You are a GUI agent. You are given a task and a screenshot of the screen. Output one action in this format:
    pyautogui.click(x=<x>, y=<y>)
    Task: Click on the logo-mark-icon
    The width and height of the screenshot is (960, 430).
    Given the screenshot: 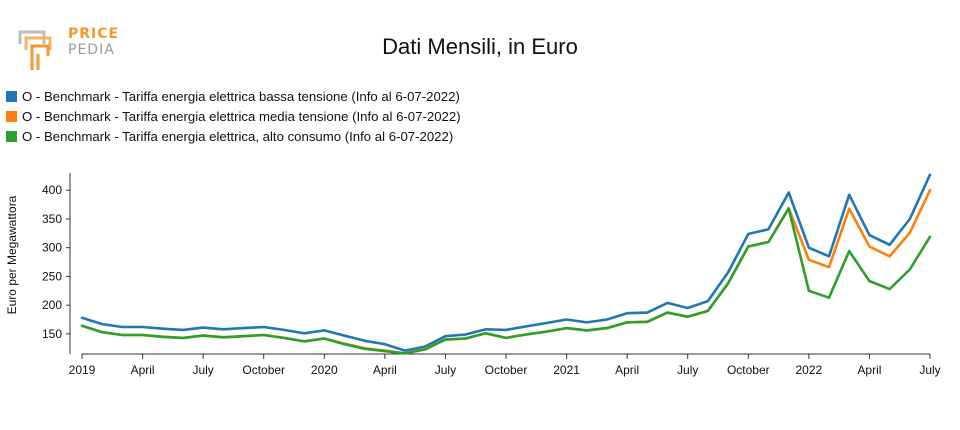 What is the action you would take?
    pyautogui.click(x=35, y=50)
    